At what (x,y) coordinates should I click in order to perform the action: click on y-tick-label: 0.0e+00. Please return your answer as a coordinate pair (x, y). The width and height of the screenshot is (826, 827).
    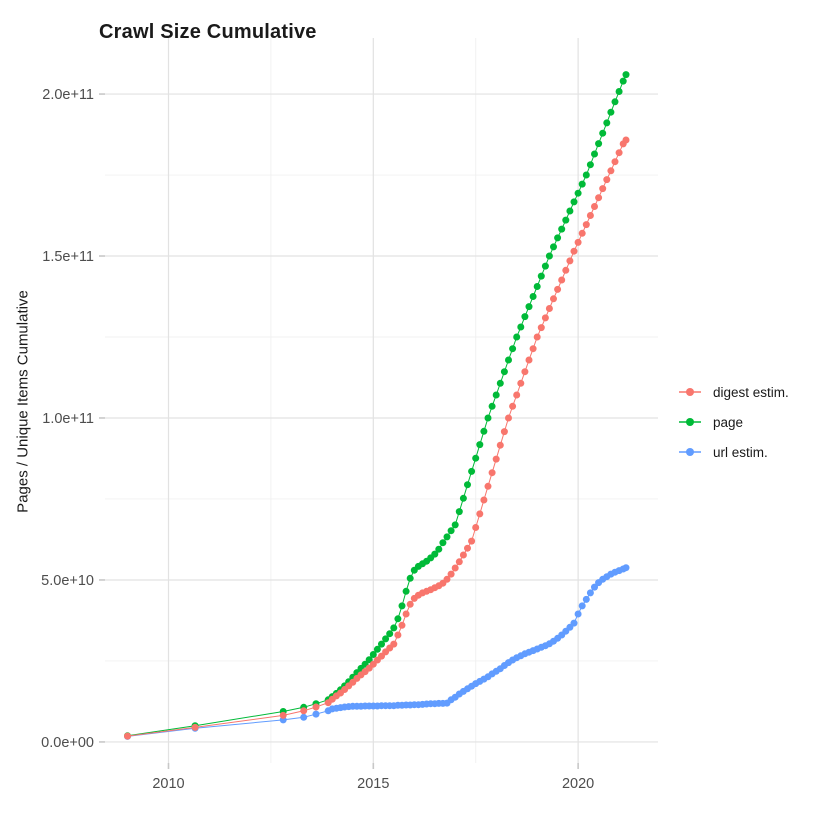
    Looking at the image, I should click on (67, 743).